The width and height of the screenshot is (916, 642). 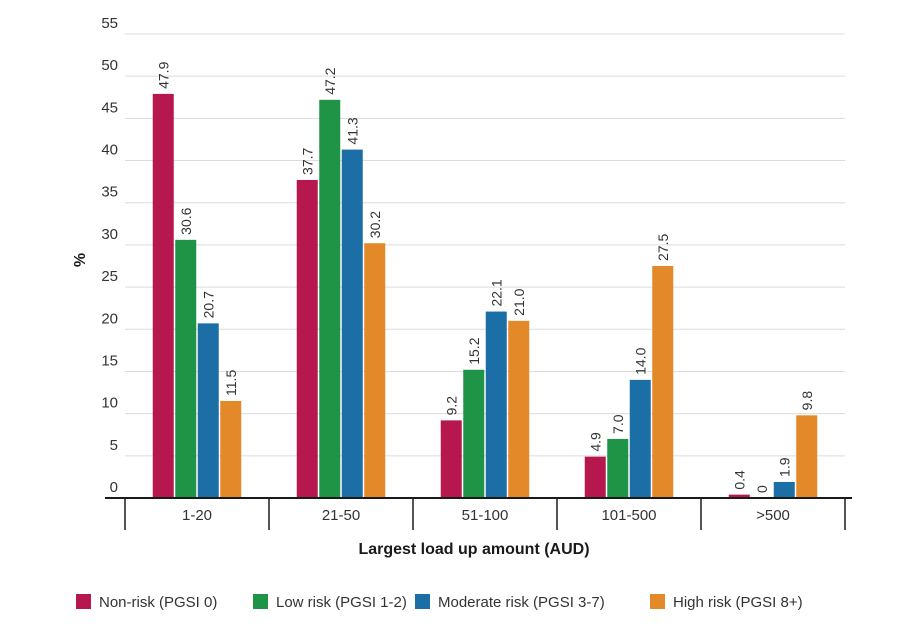 What do you see at coordinates (618, 424) in the screenshot?
I see `data-label: 7.0` at bounding box center [618, 424].